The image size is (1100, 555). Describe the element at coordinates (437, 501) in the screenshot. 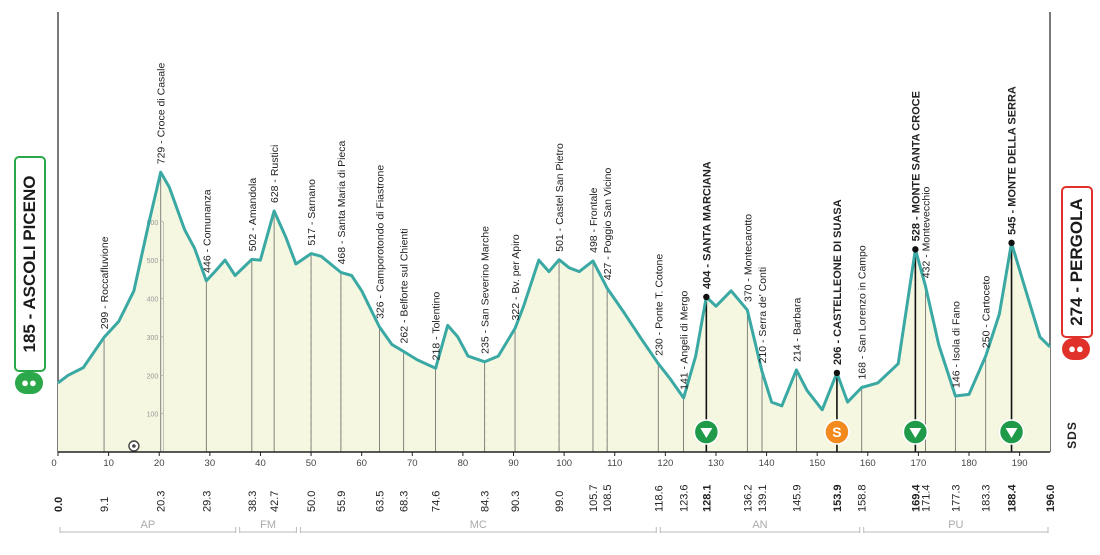

I see `distance-label: 74.6` at that location.